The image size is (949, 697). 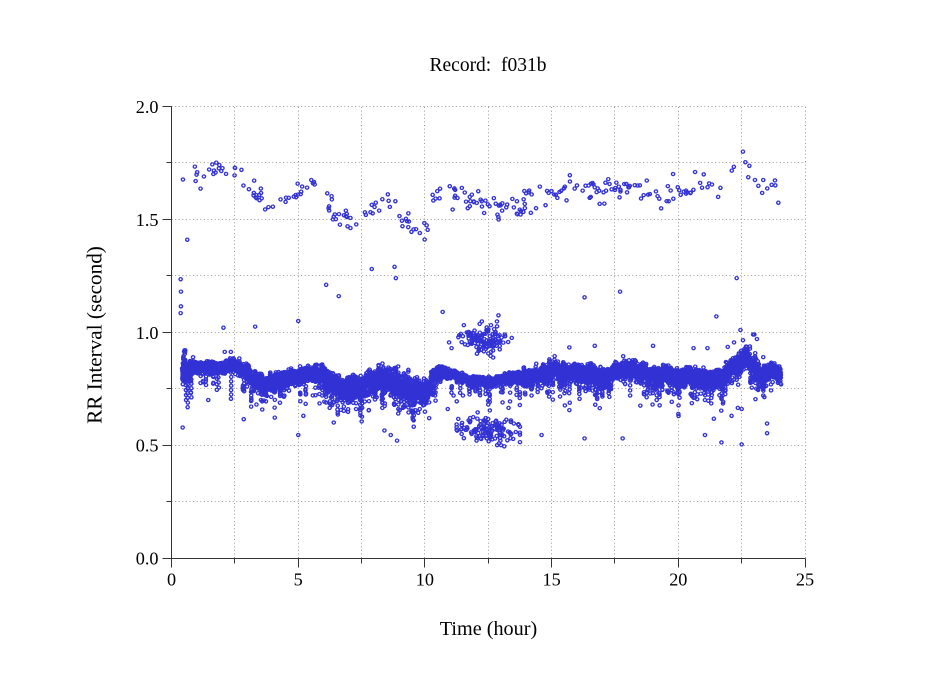 I want to click on svg-text: RR Interval (second), so click(x=95, y=335).